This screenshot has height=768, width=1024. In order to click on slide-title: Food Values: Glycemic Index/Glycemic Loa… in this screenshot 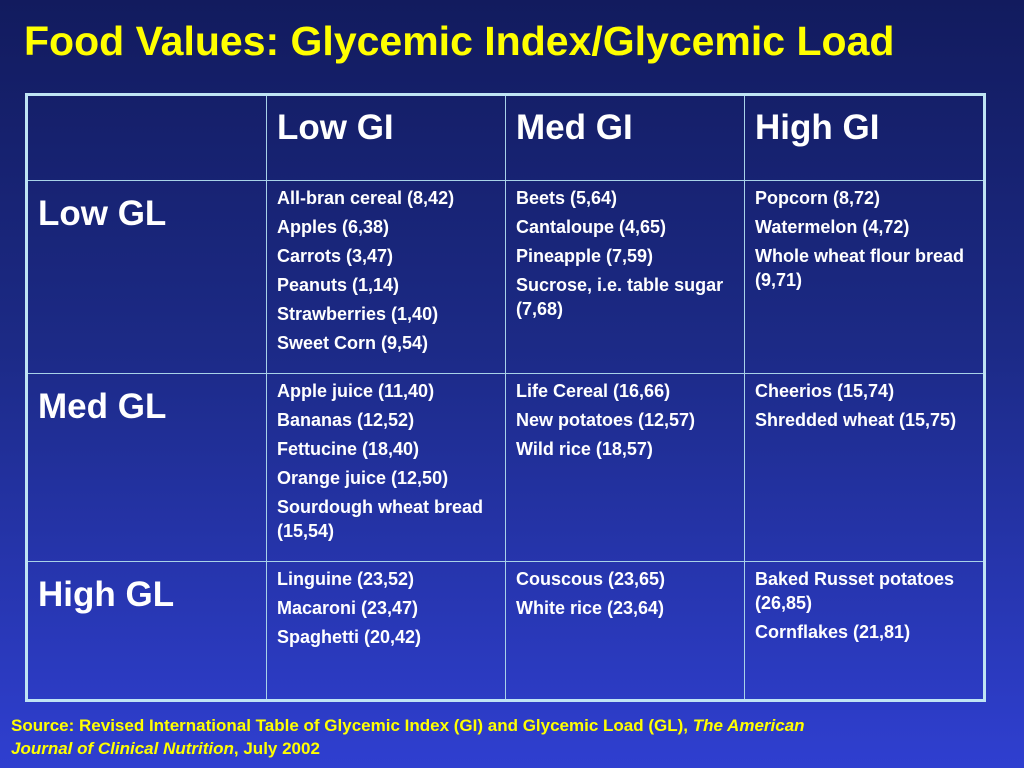, I will do `click(459, 41)`.